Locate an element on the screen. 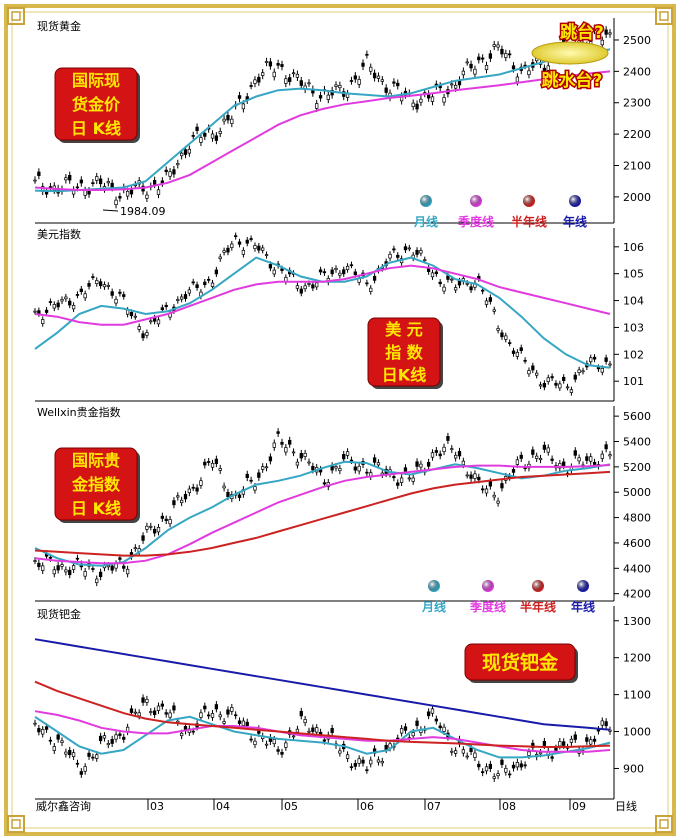  label-box is located at coordinates (96, 104).